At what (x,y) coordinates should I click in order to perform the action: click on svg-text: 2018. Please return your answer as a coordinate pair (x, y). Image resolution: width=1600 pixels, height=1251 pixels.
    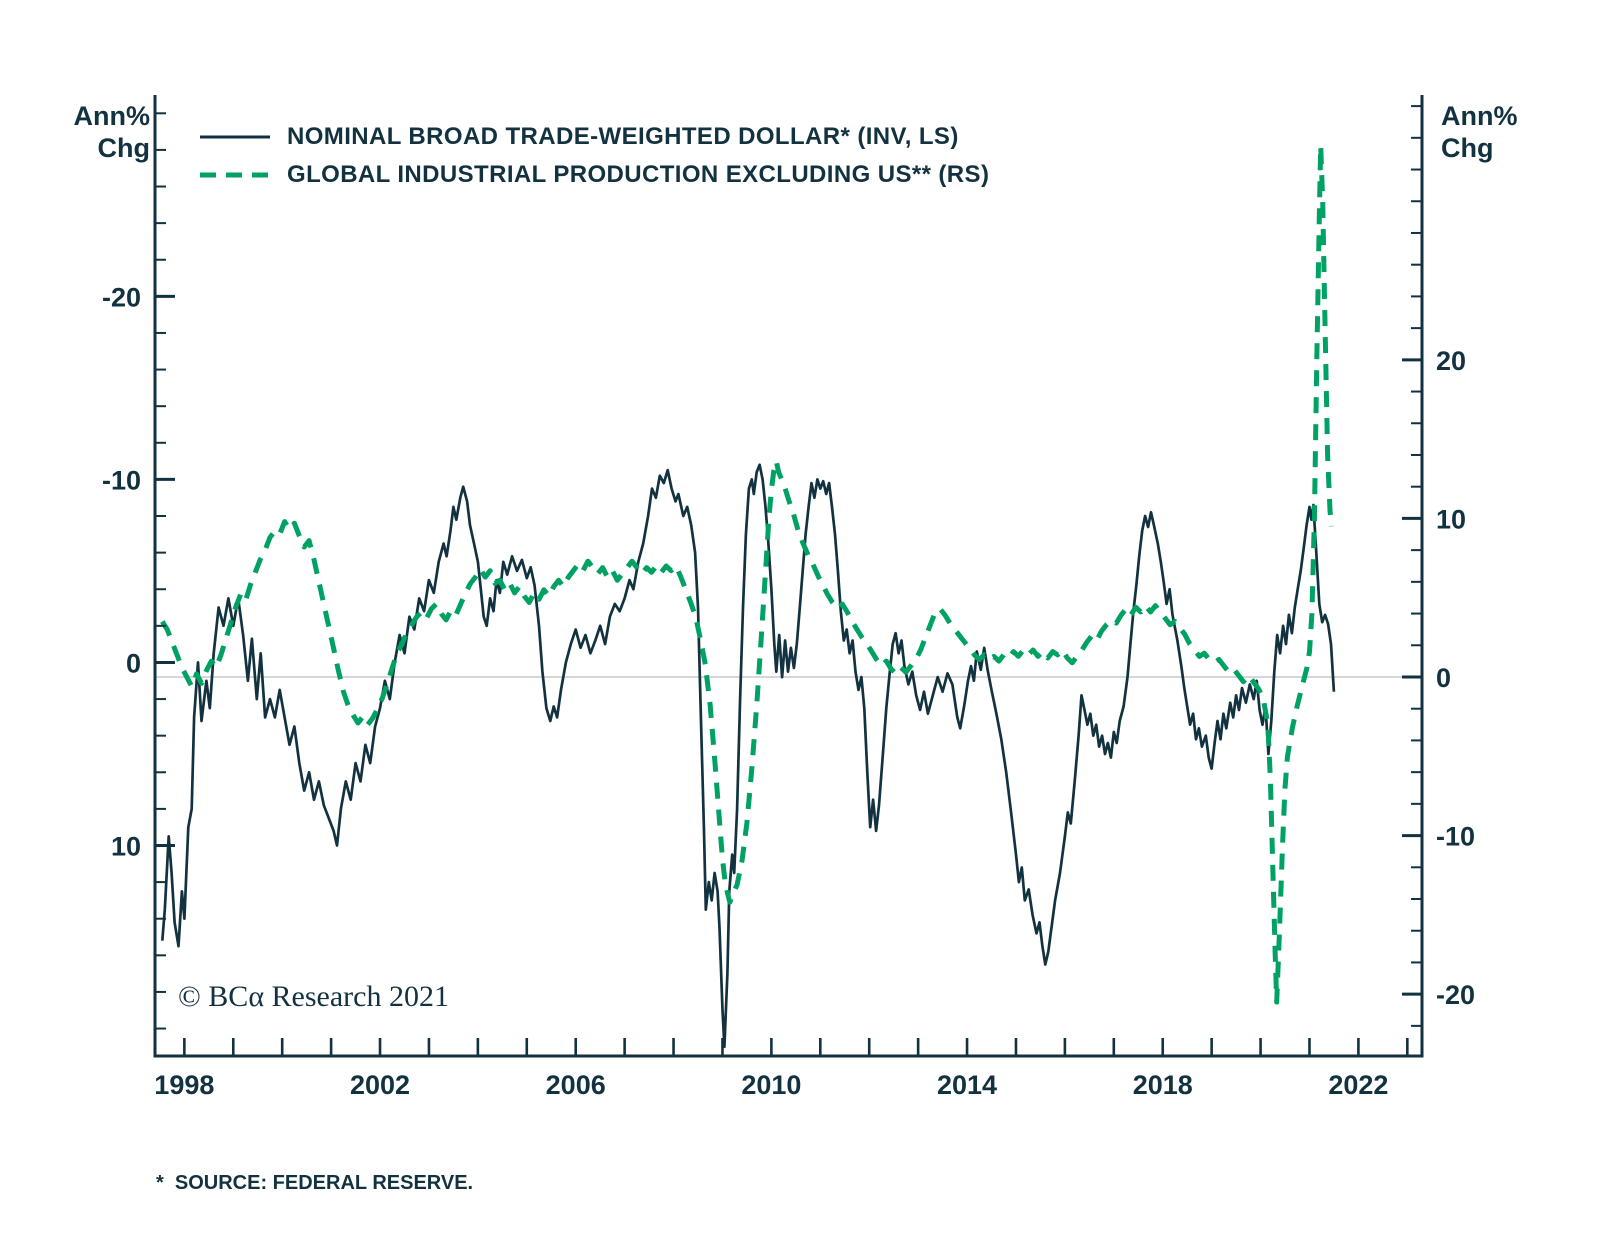
    Looking at the image, I should click on (1163, 1085).